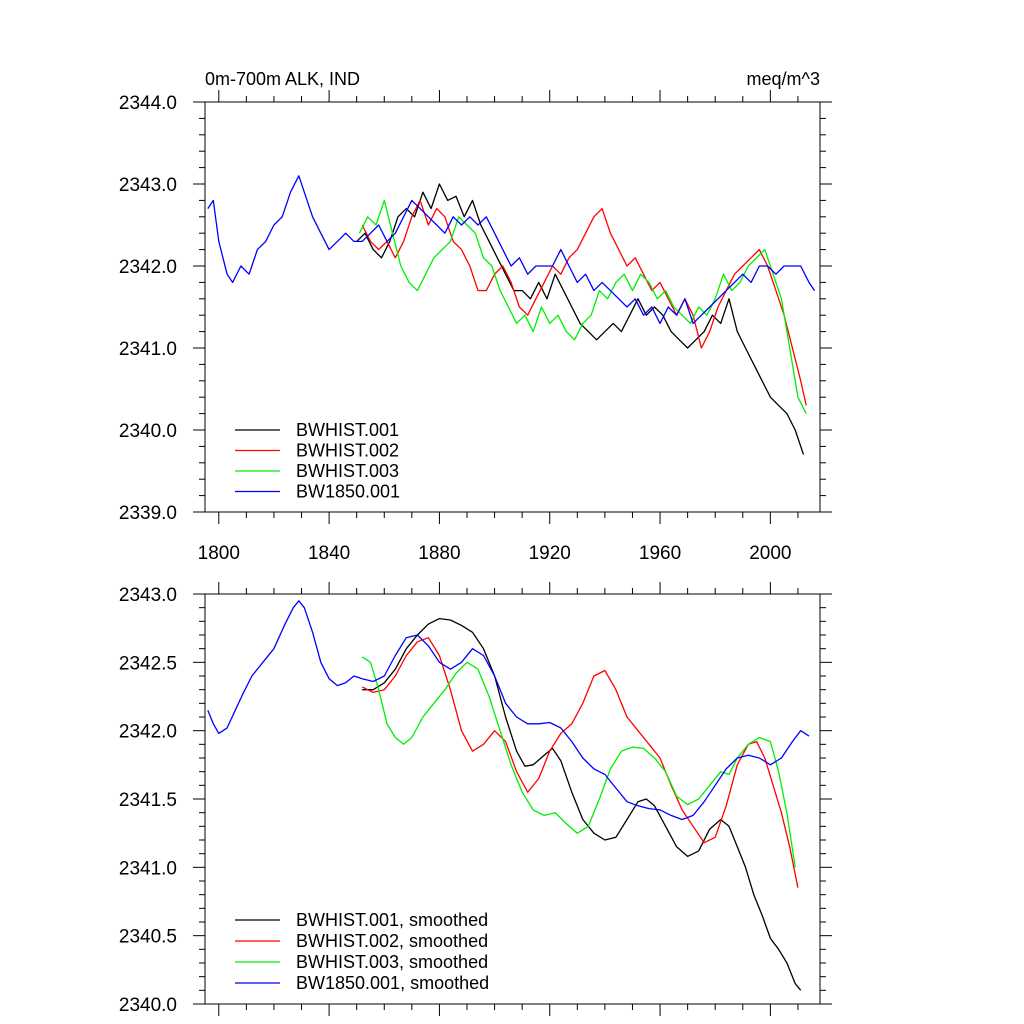 The width and height of the screenshot is (1024, 1024). I want to click on top-panel-title-right: meq/m^3, so click(783, 79).